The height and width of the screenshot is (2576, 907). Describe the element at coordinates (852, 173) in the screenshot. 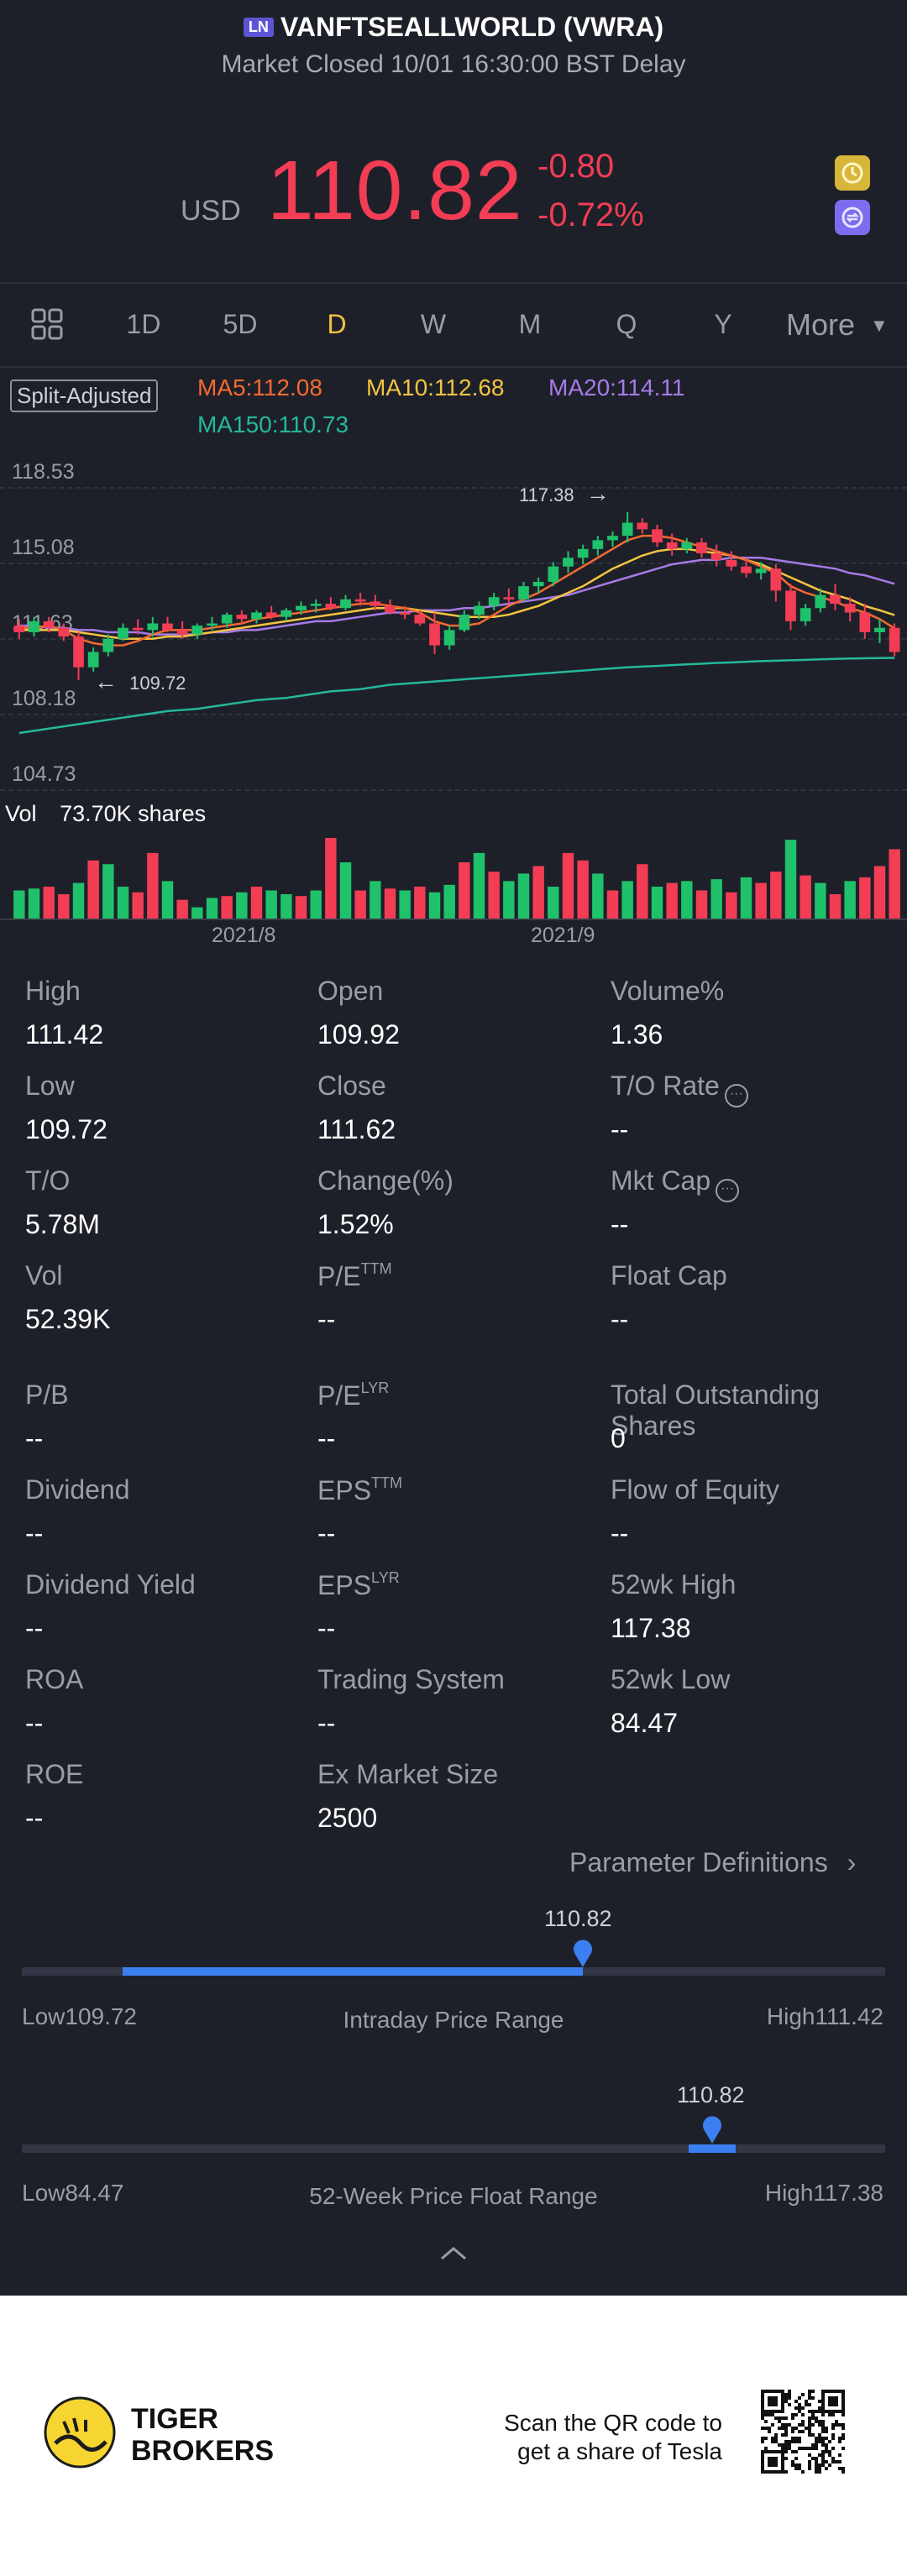

I see `clock-icon` at that location.